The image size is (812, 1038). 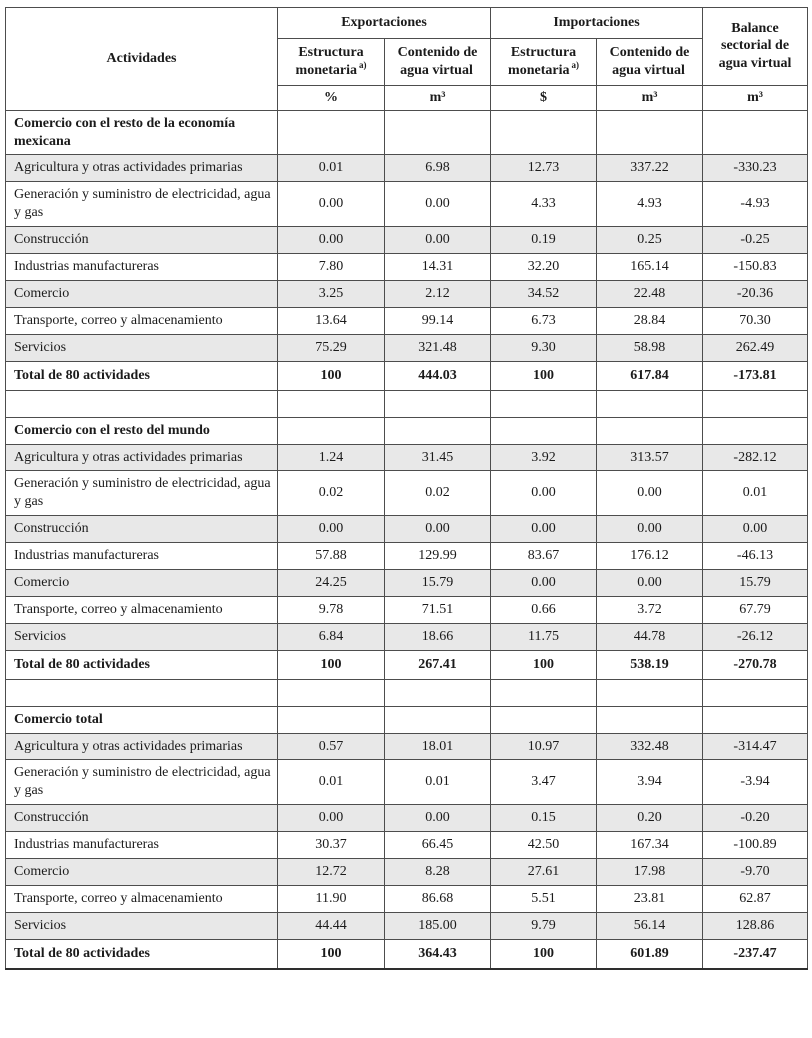 What do you see at coordinates (755, 782) in the screenshot?
I see `value-cell: -3.94` at bounding box center [755, 782].